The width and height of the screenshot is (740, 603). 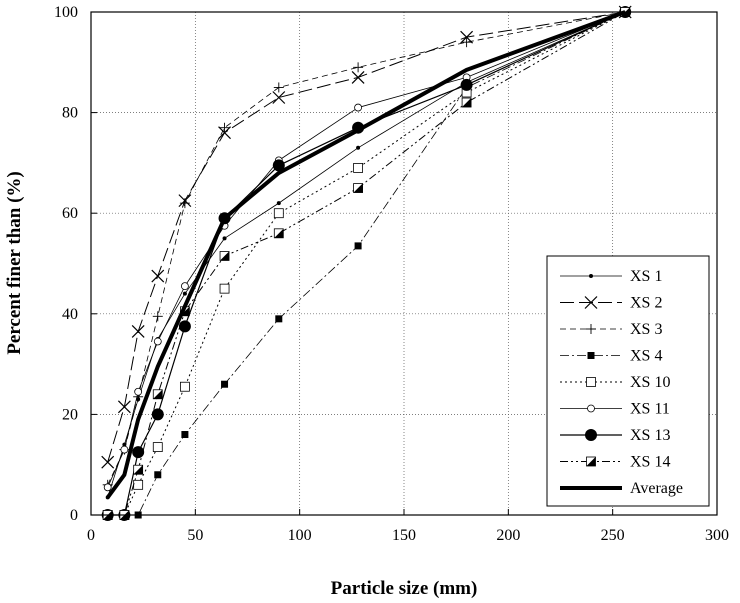 What do you see at coordinates (656, 488) in the screenshot?
I see `legend-label: Average` at bounding box center [656, 488].